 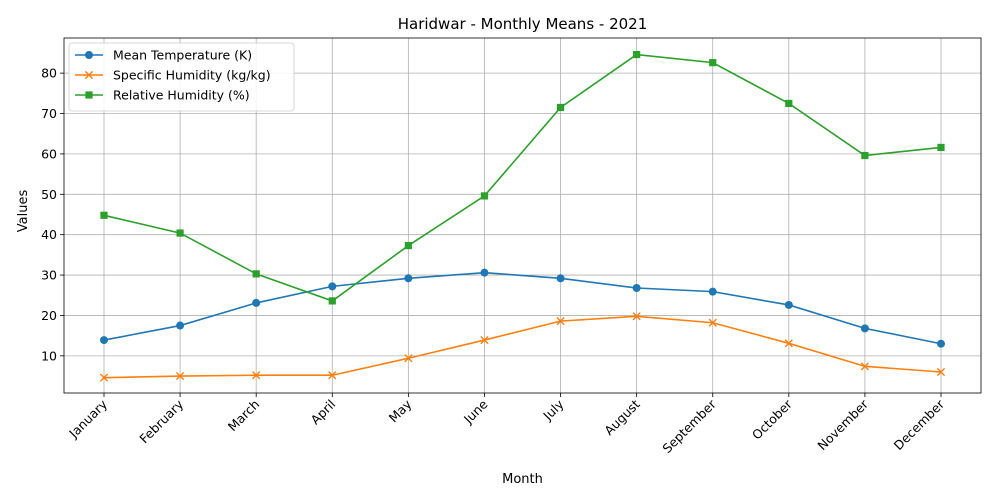 I want to click on x-axis-label: Month, so click(x=522, y=479).